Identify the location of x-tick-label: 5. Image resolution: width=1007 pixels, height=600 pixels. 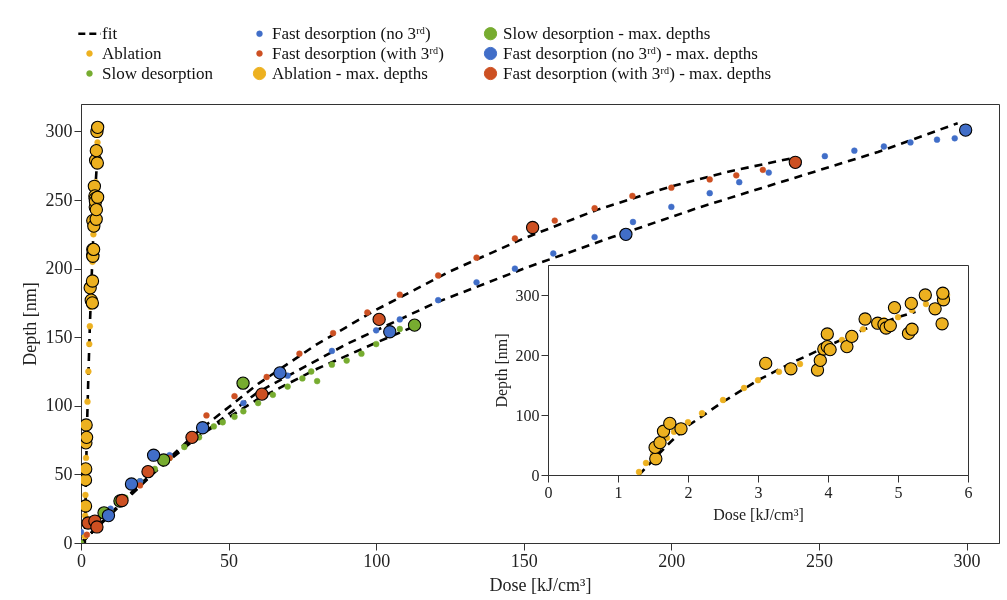
(898, 492).